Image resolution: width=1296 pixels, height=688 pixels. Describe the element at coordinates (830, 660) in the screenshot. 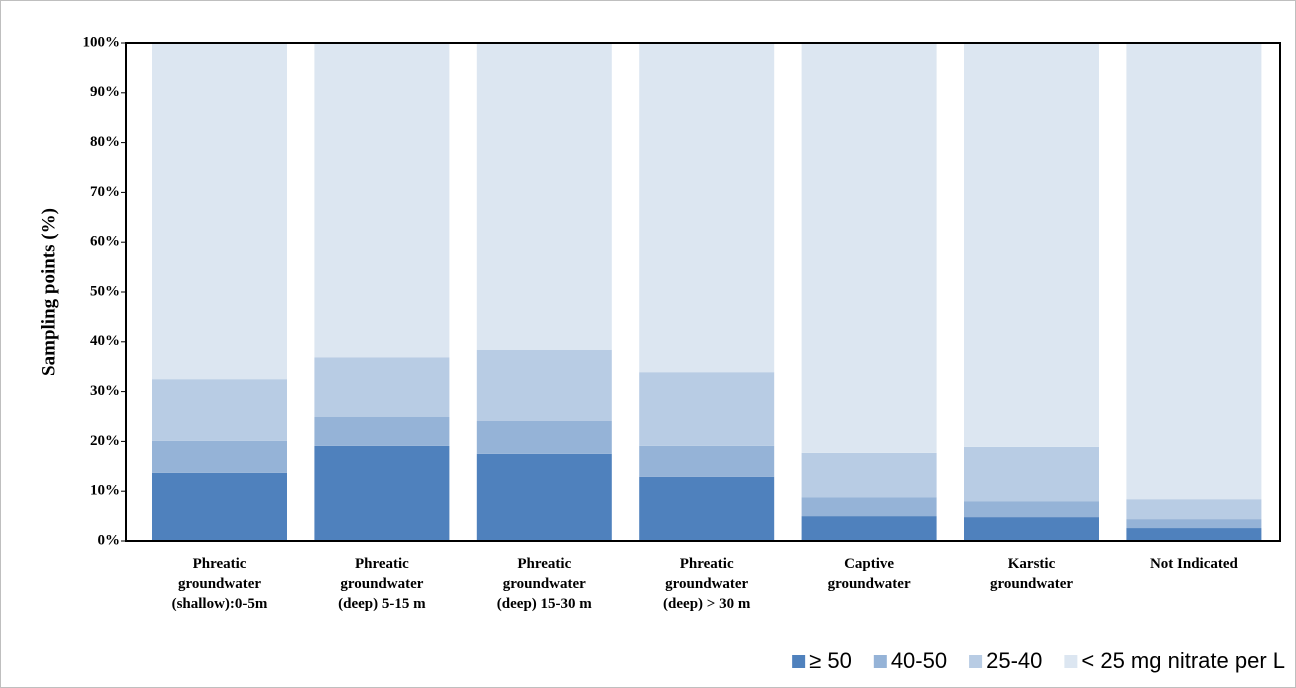

I see `legend-label: ≥ 50` at that location.